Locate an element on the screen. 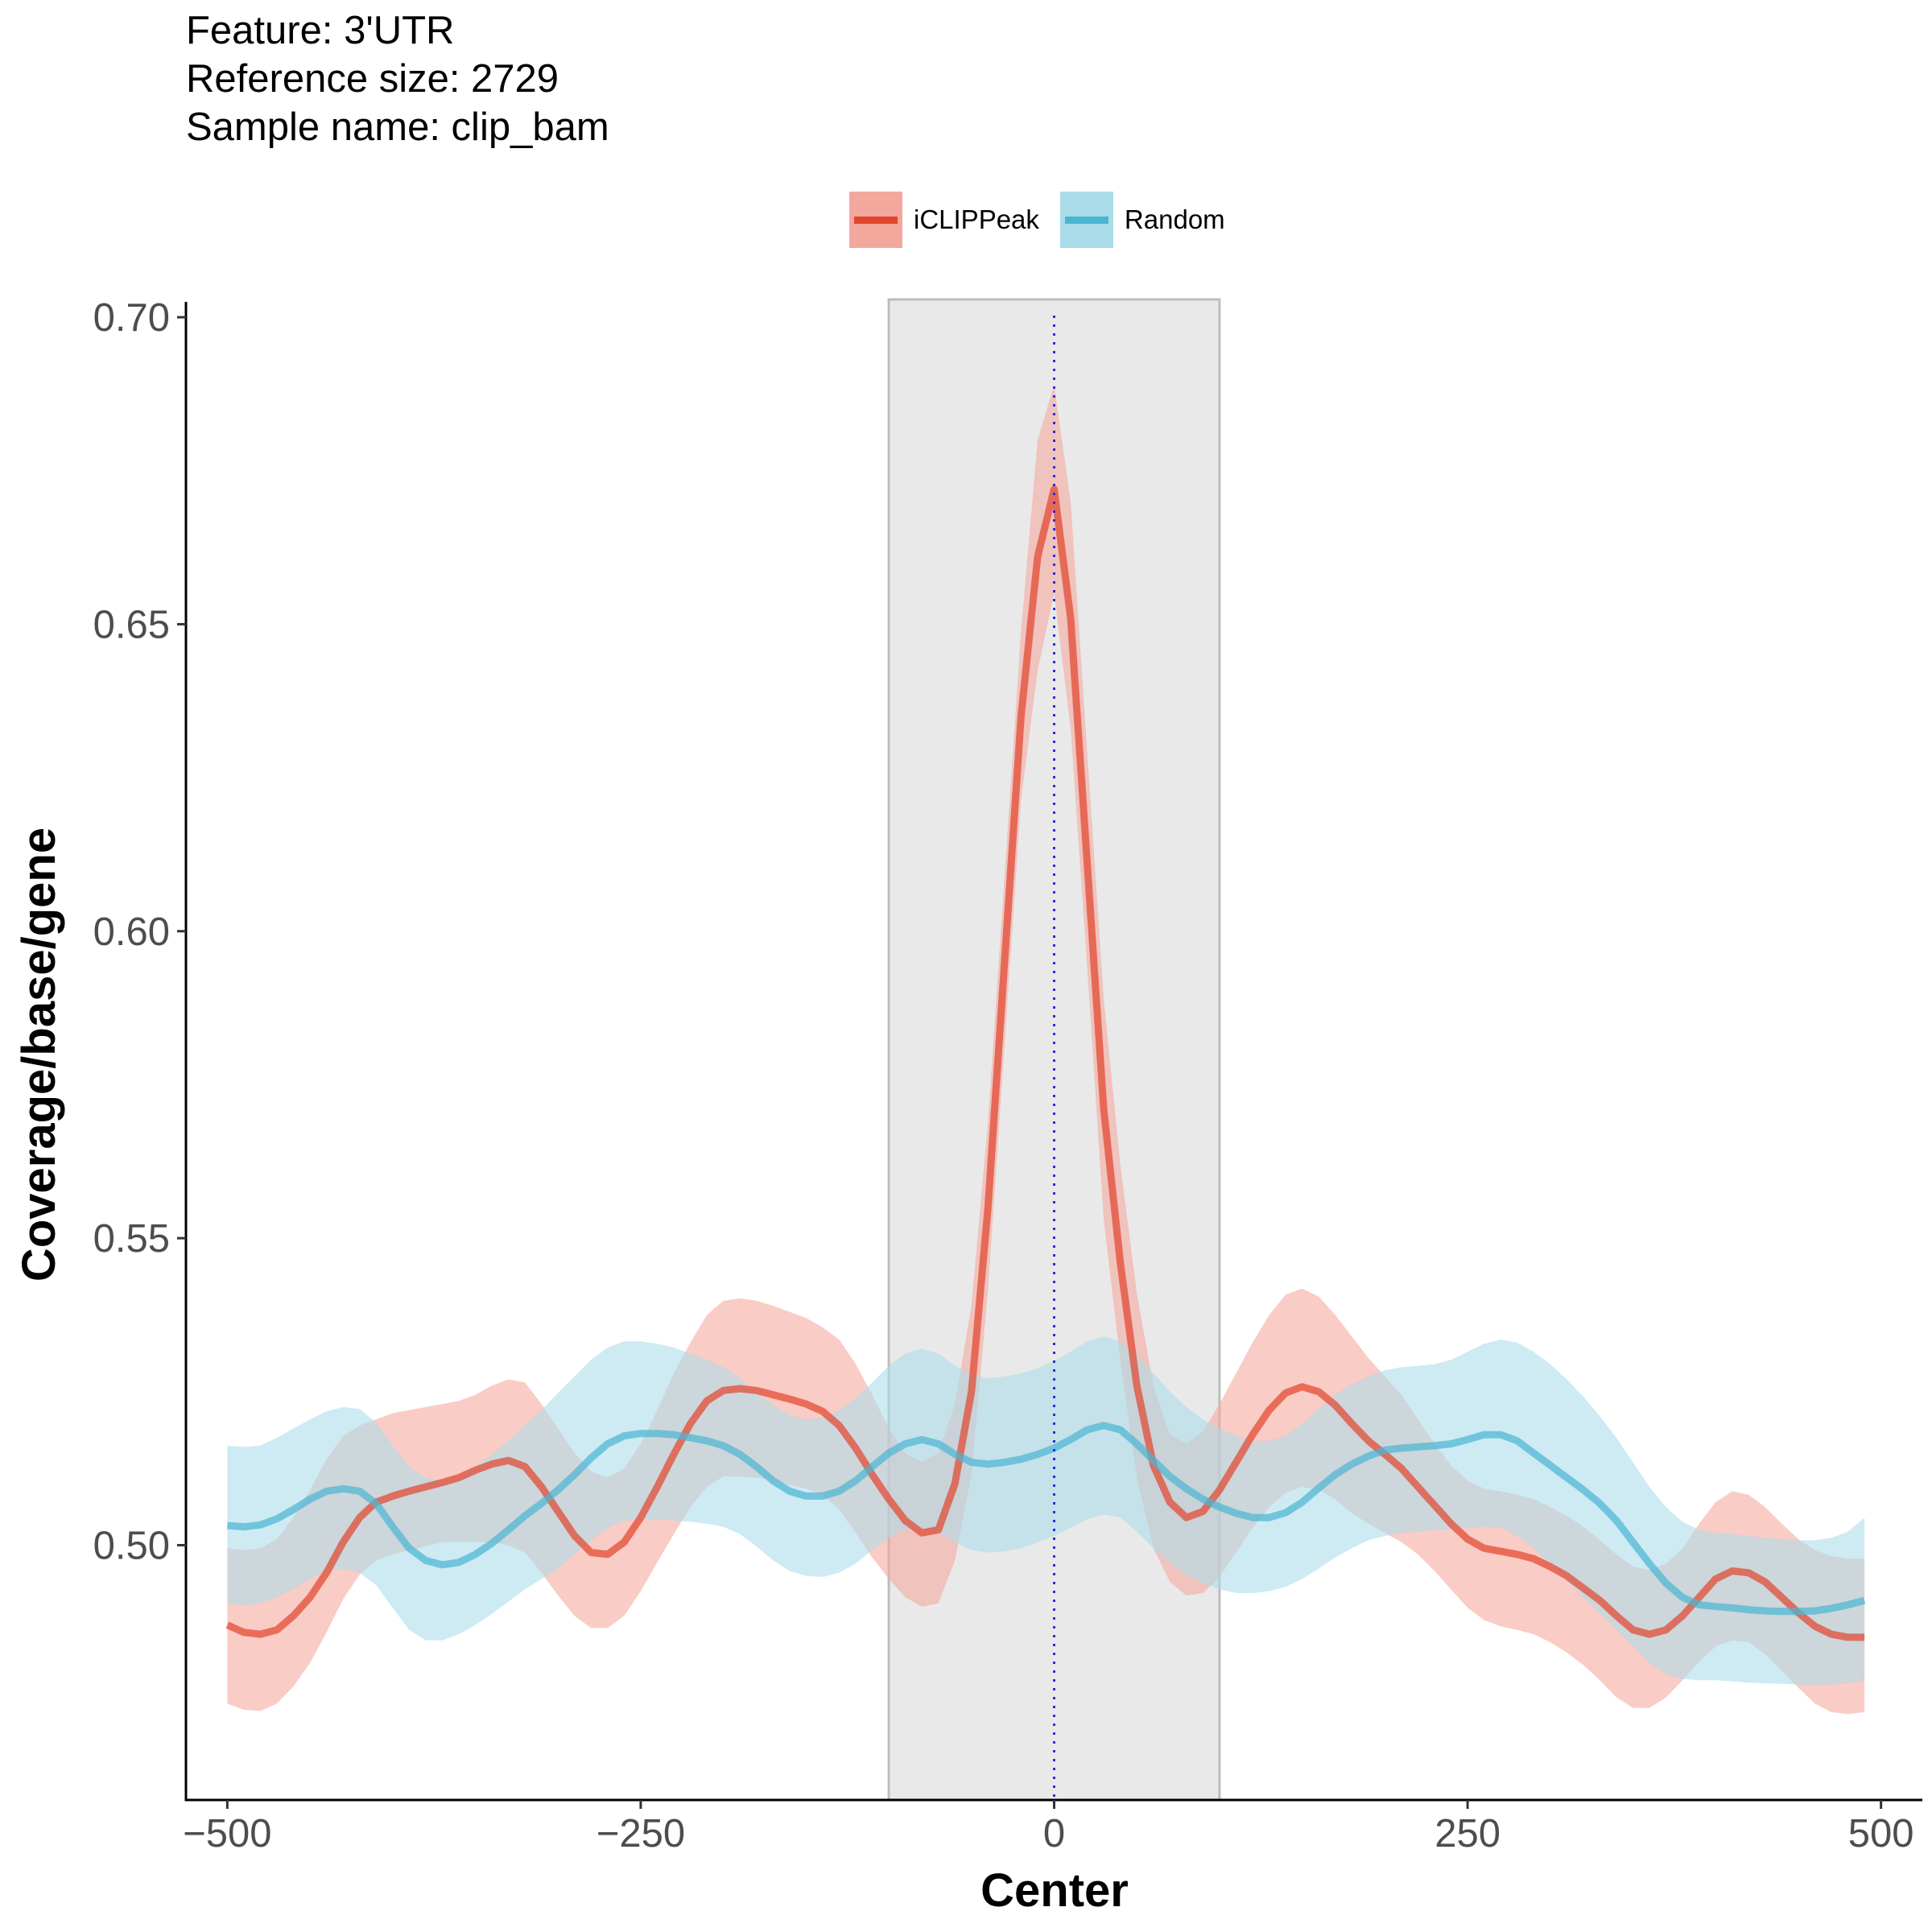 This screenshot has height=1932, width=1932. y-axis-title: Coverage/base/gene is located at coordinates (39, 1055).